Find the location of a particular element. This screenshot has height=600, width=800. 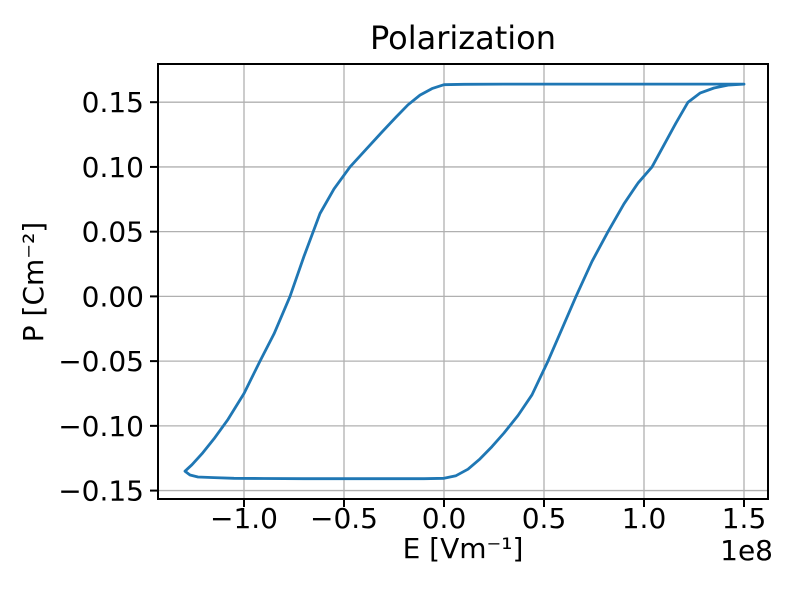

x-axis-label: E [Vm⁻¹] is located at coordinates (463, 548).